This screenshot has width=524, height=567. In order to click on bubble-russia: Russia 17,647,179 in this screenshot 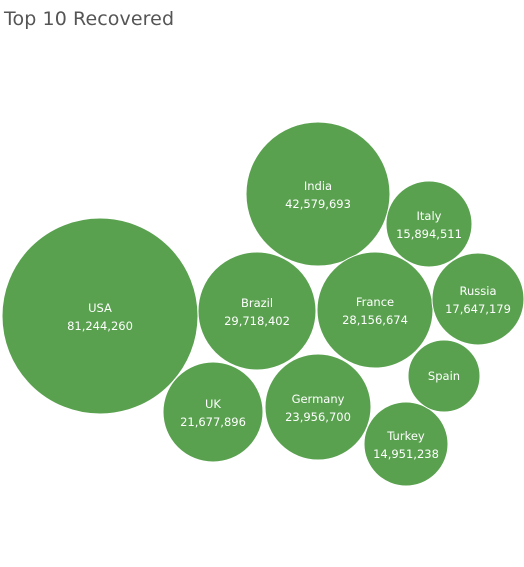, I will do `click(477, 299)`.